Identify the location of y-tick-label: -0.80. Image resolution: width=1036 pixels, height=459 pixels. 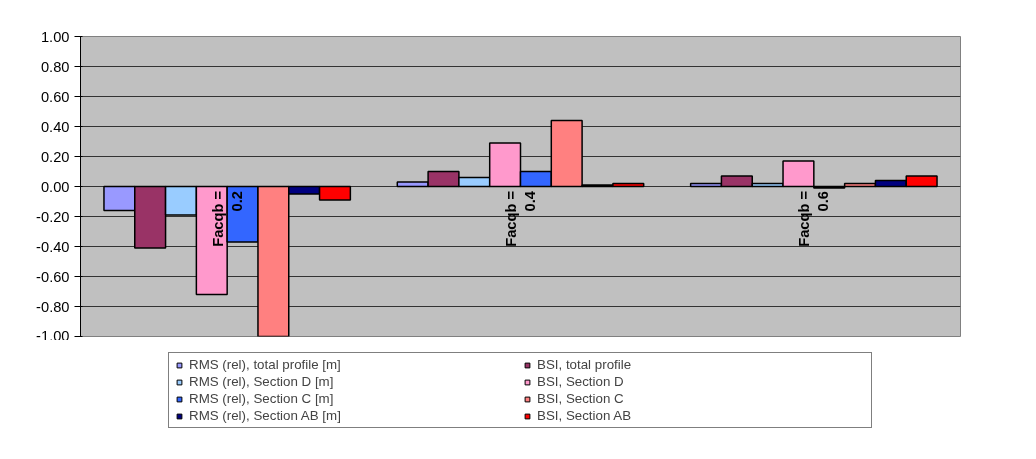
(53, 306).